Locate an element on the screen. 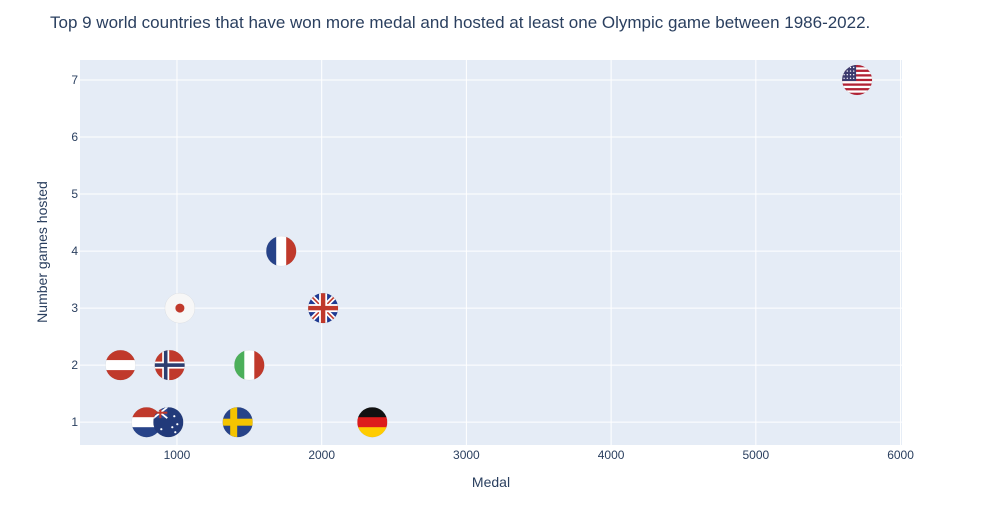  x-tick-label: 3000 is located at coordinates (466, 455).